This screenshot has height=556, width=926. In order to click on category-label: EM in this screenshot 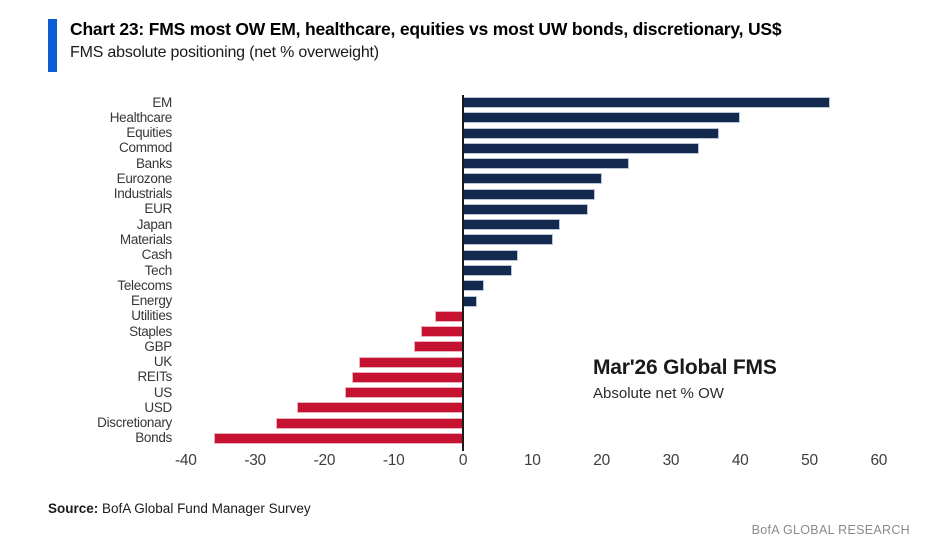, I will do `click(162, 102)`.